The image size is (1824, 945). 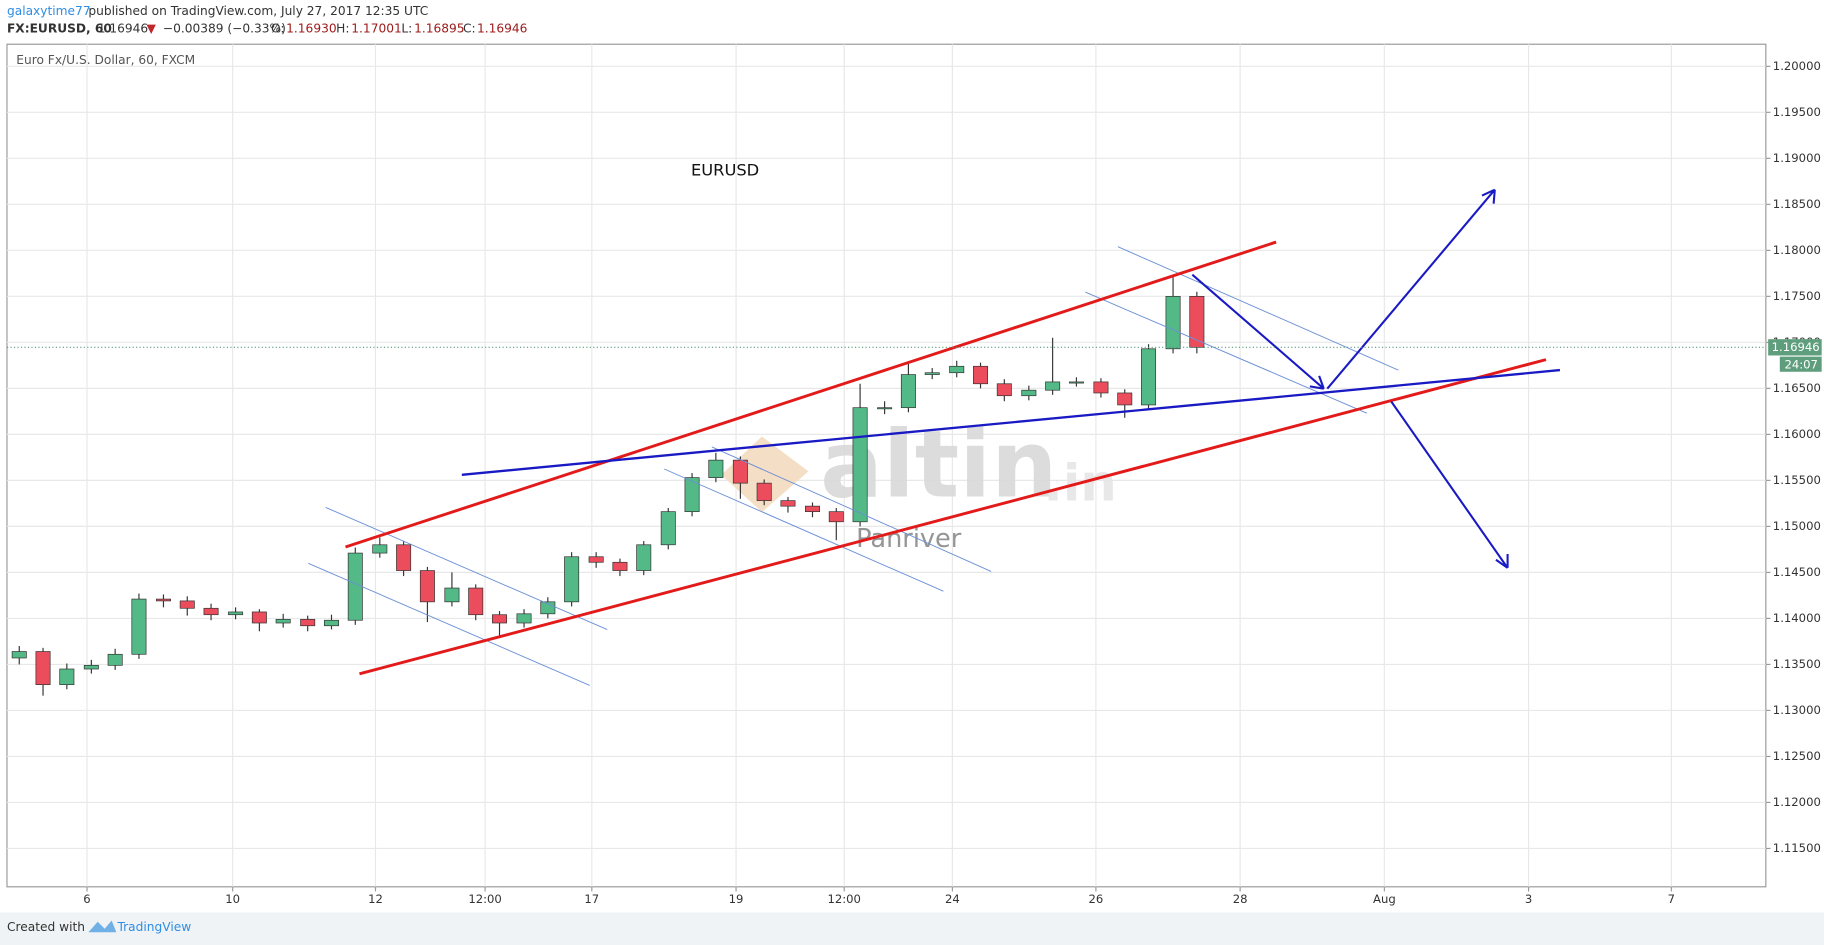 What do you see at coordinates (1797, 296) in the screenshot?
I see `y-tick-label: 1.17500` at bounding box center [1797, 296].